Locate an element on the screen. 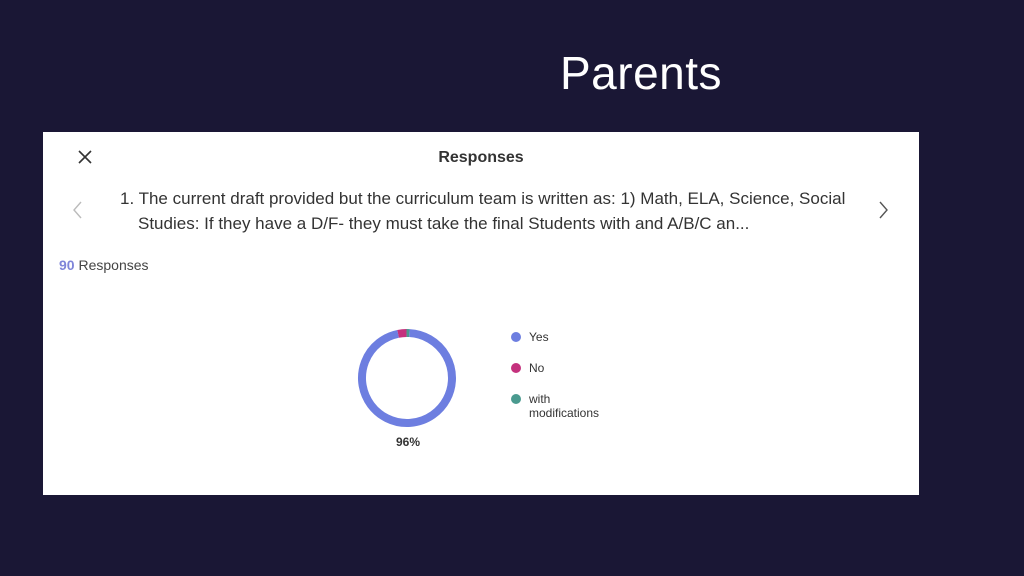 Image resolution: width=1024 pixels, height=576 pixels. donut-slice-yes is located at coordinates (407, 378).